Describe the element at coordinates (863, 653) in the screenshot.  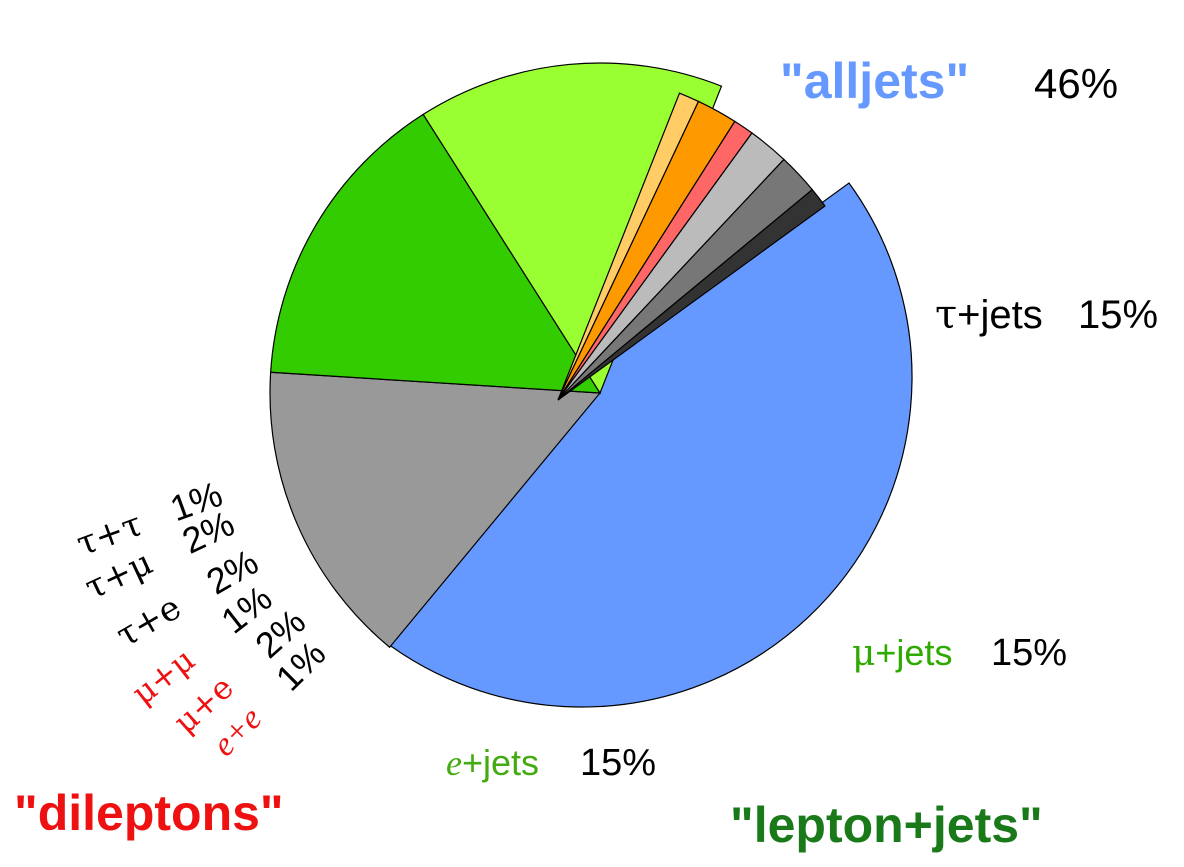
I see `mujets-greek: μ` at that location.